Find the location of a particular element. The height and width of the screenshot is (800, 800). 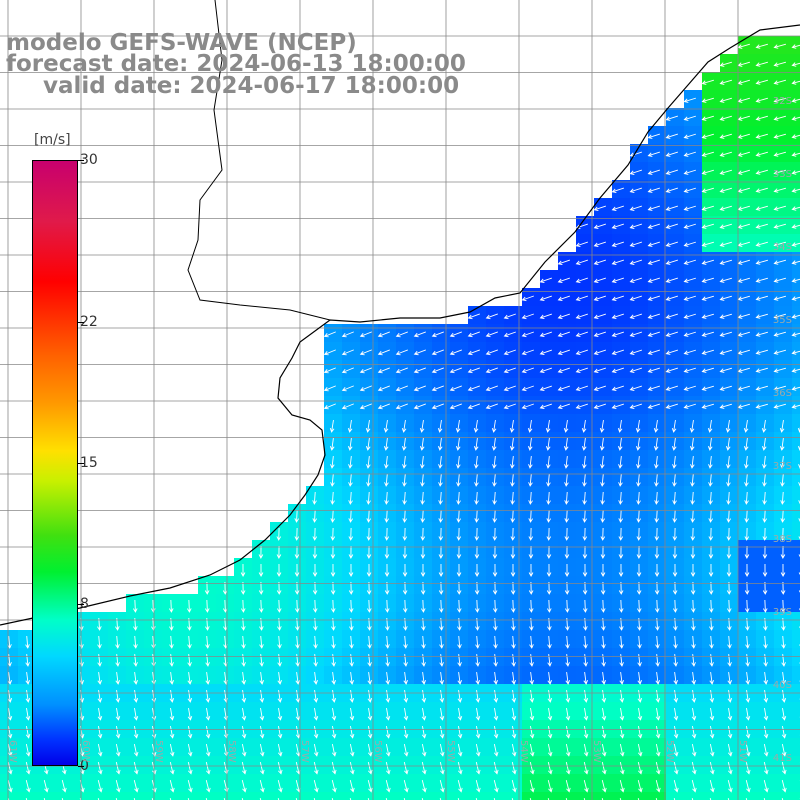

longitude-label: 52W is located at coordinates (669, 751).